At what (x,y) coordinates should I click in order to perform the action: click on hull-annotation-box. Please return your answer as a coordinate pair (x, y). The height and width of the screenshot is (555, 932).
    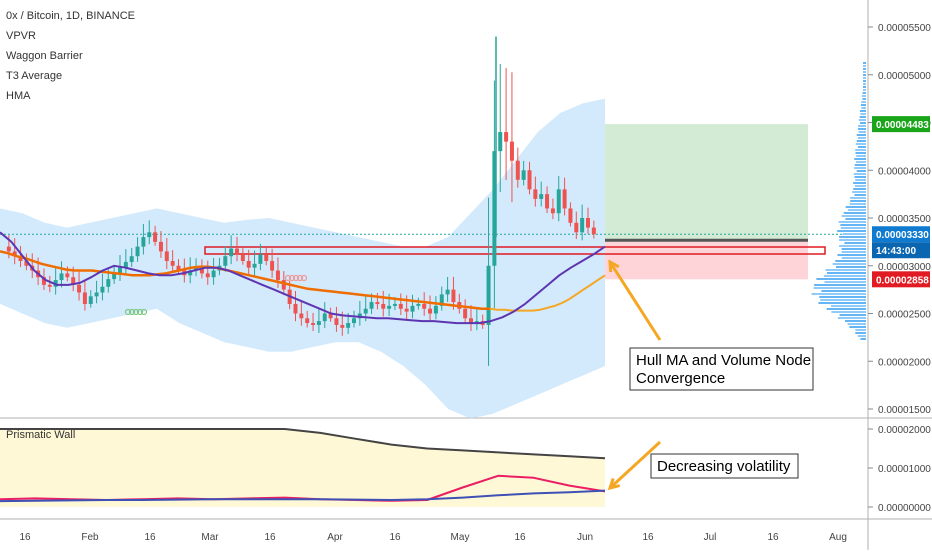
    Looking at the image, I should click on (721, 369).